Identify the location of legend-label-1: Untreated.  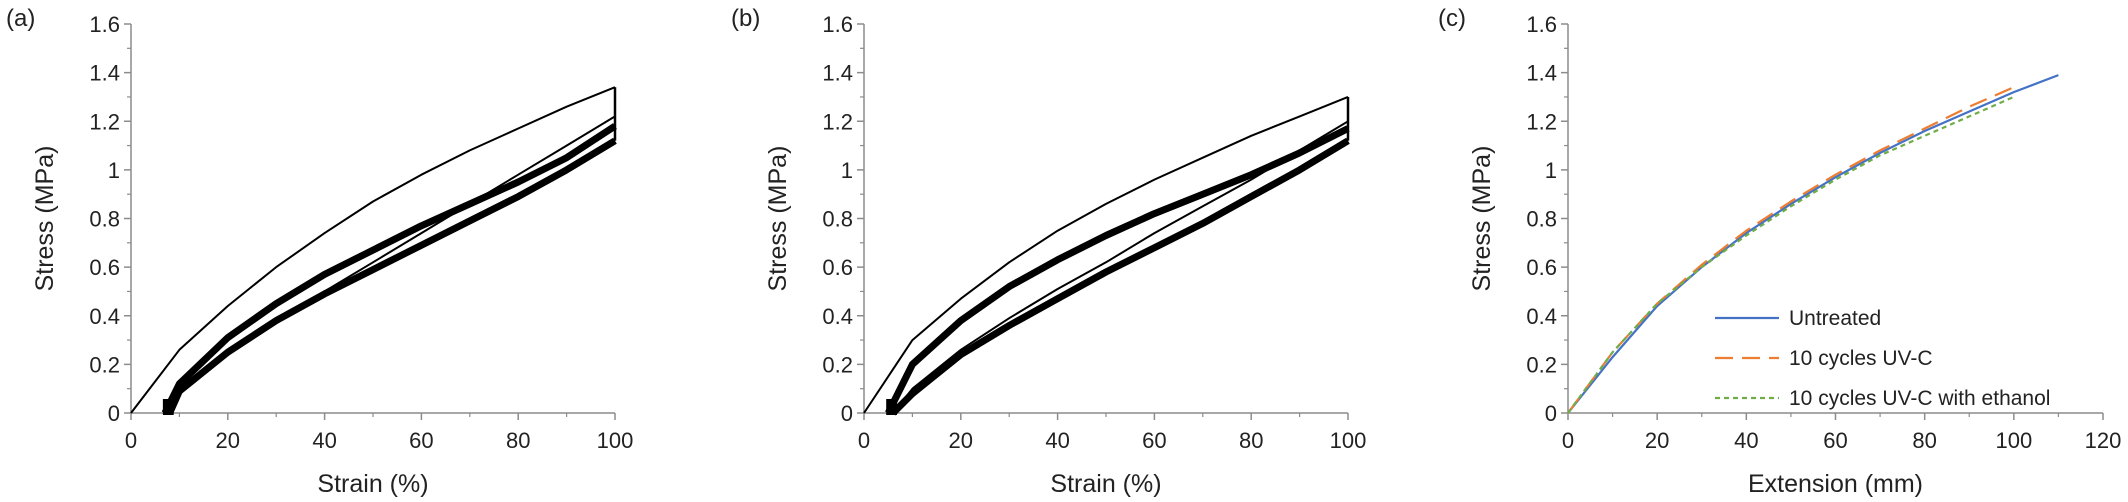
(1835, 318).